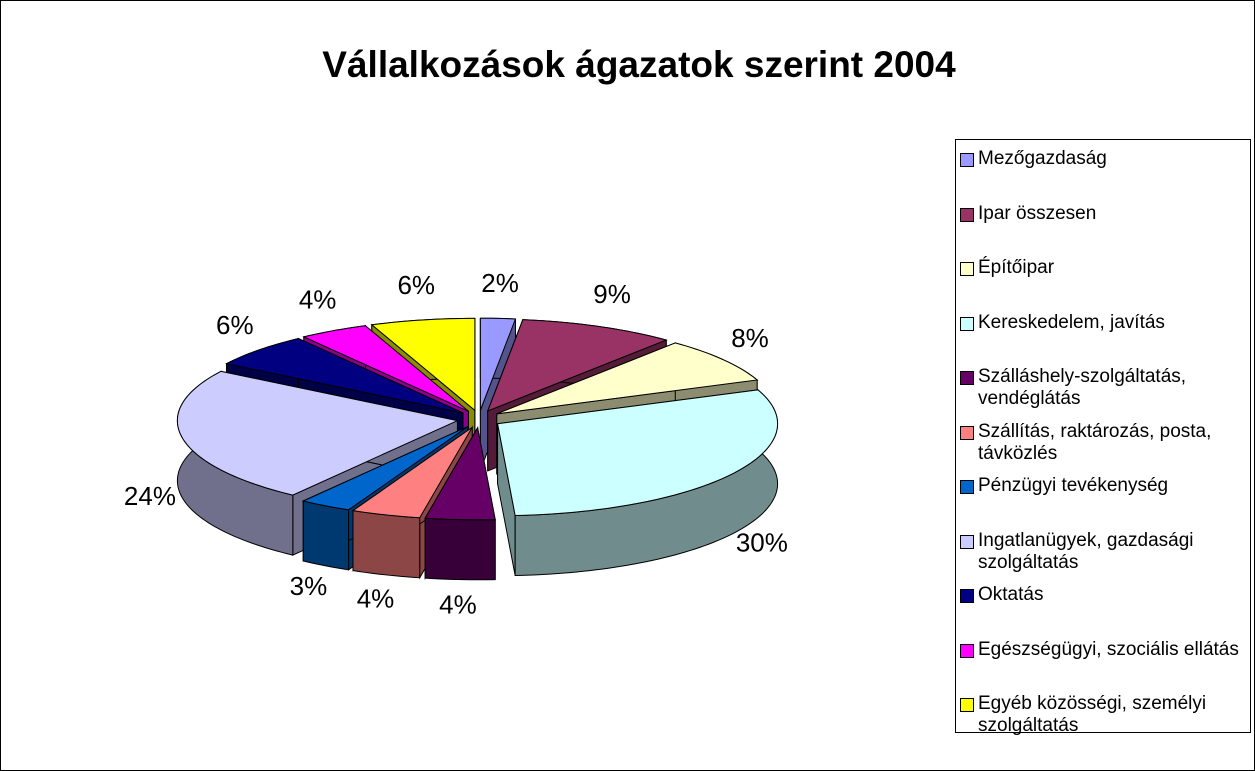  I want to click on chart-title: Vállalkozások ágazatok szerint 2004, so click(639, 64).